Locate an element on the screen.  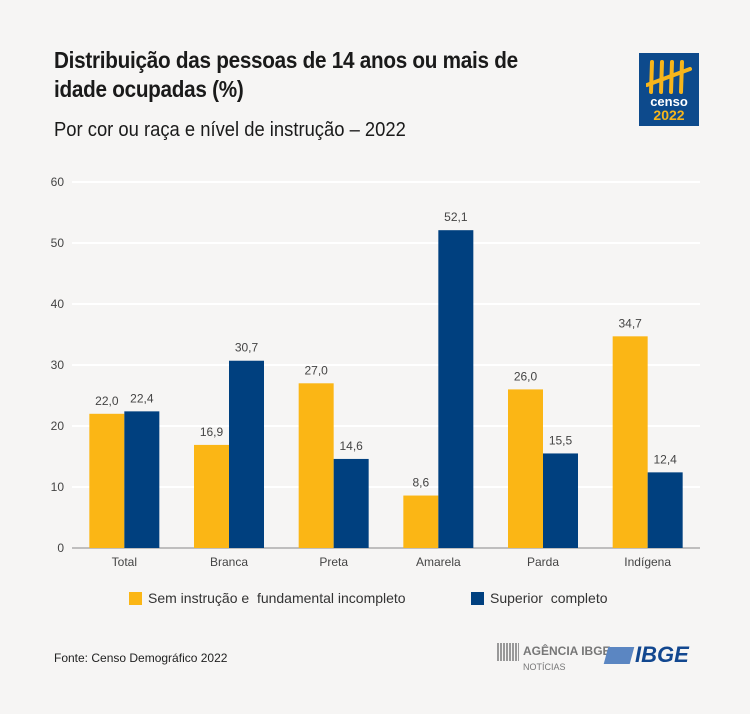
data-label: 27,0 is located at coordinates (316, 370).